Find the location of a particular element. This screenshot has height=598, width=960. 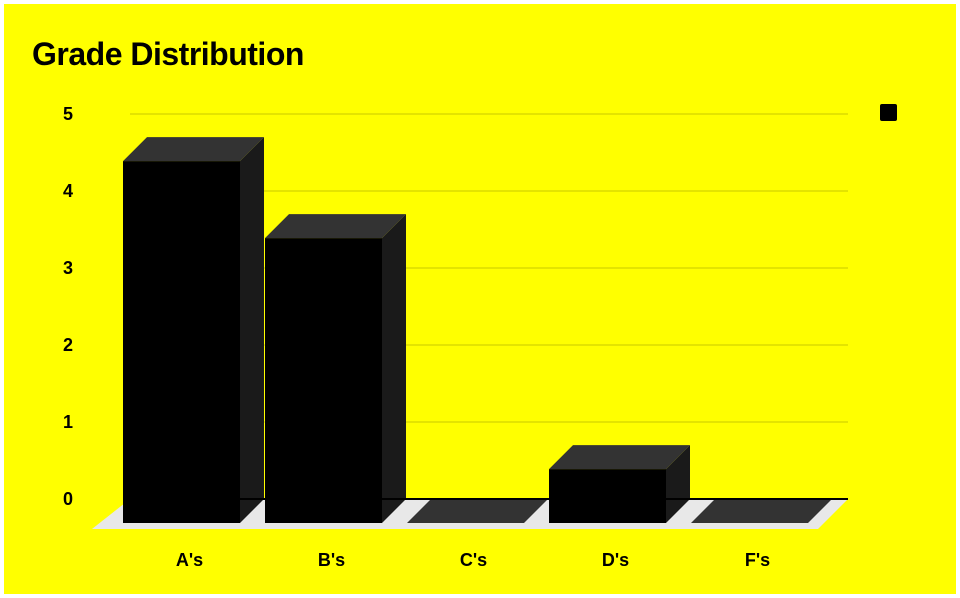

x-tick-label: D's is located at coordinates (615, 560).